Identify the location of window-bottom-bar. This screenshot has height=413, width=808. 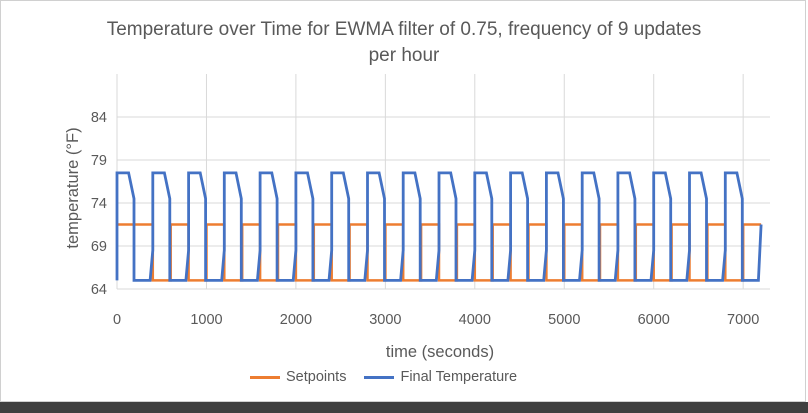
(404, 407).